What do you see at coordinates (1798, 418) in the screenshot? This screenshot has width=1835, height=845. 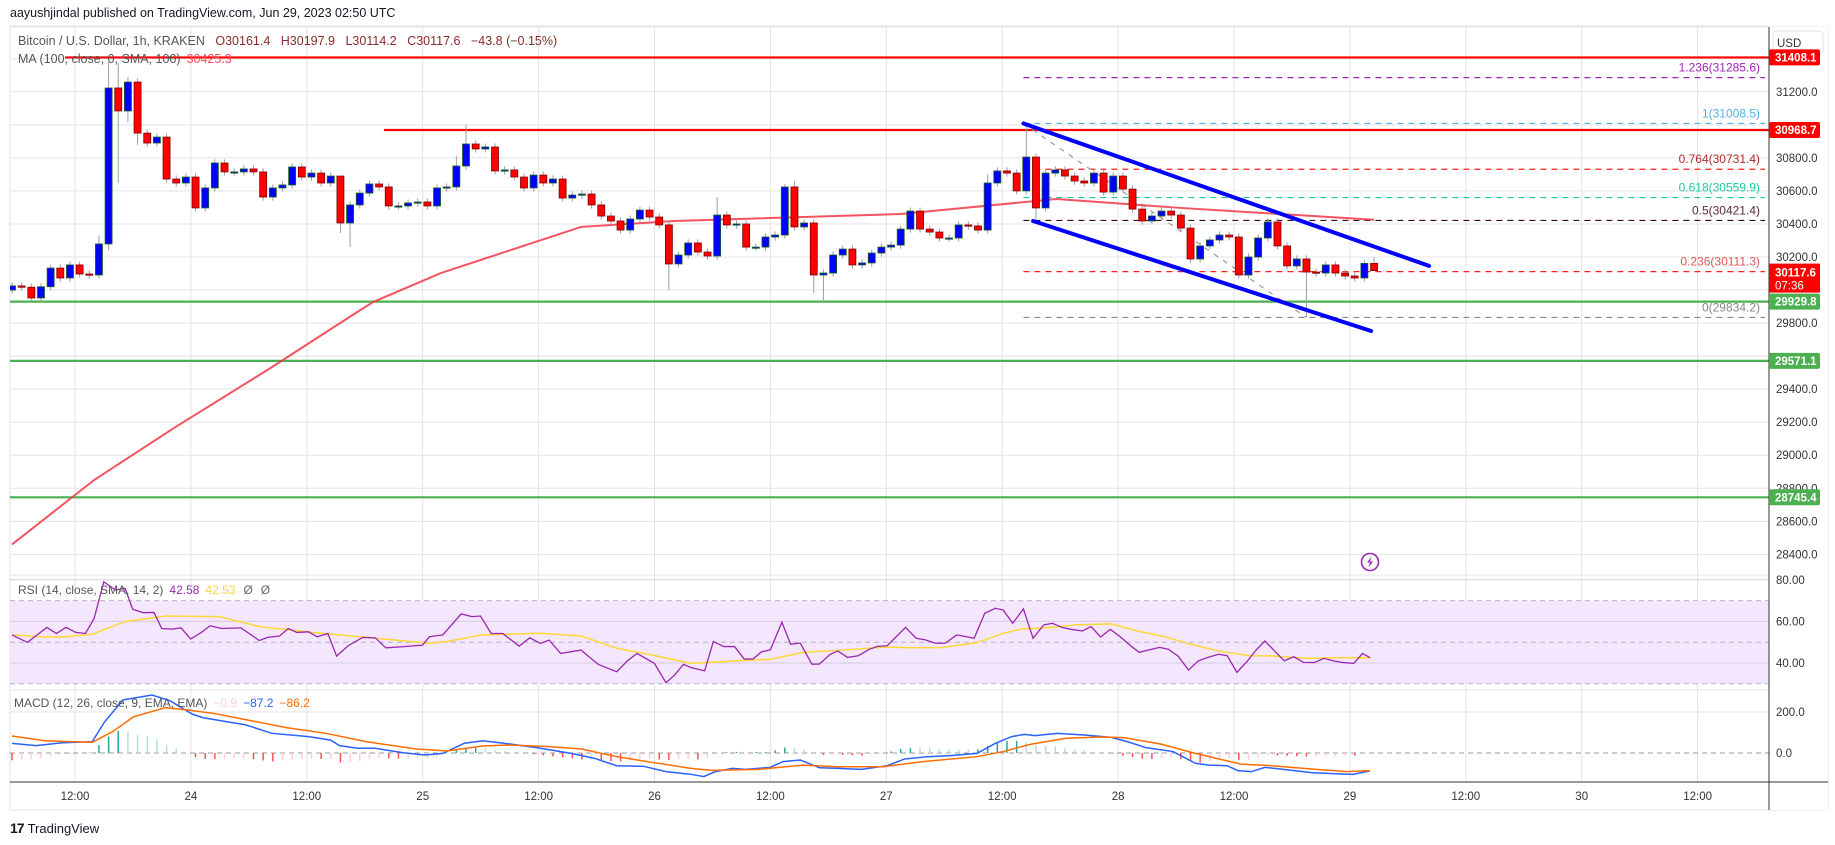 I see `price-axis` at bounding box center [1798, 418].